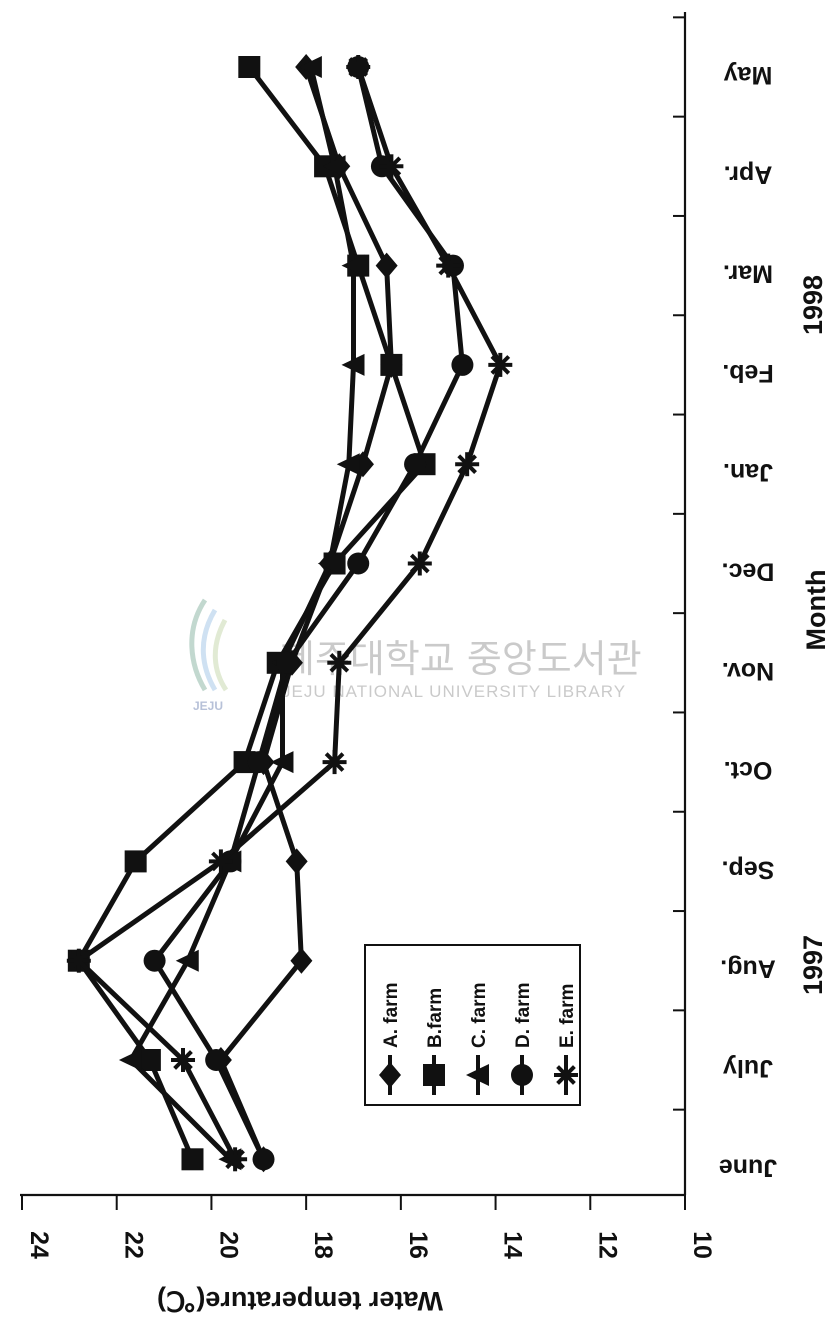 This screenshot has height=1330, width=835. Describe the element at coordinates (747, 373) in the screenshot. I see `month-label: Feb.` at that location.